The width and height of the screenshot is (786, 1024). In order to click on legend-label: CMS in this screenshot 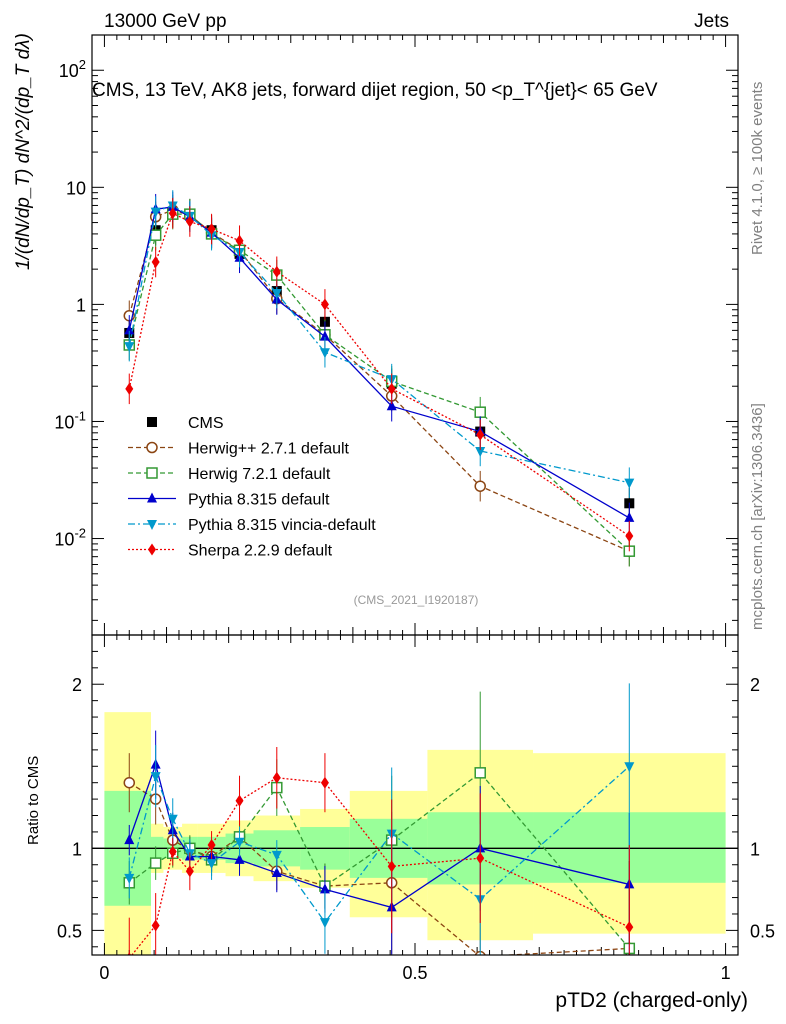, I will do `click(206, 423)`.